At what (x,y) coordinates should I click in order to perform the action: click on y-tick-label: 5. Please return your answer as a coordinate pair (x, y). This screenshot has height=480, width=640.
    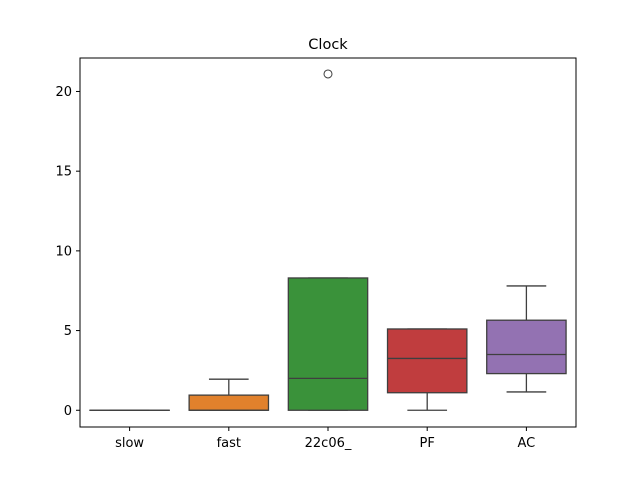
    Looking at the image, I should click on (68, 331).